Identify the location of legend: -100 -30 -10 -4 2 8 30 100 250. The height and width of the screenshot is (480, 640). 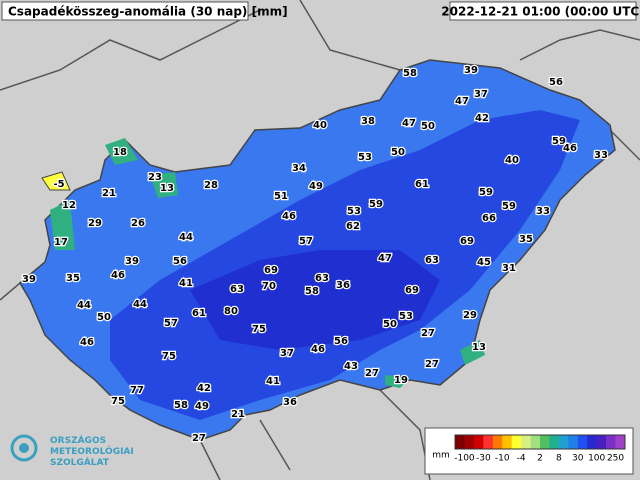
(540, 449).